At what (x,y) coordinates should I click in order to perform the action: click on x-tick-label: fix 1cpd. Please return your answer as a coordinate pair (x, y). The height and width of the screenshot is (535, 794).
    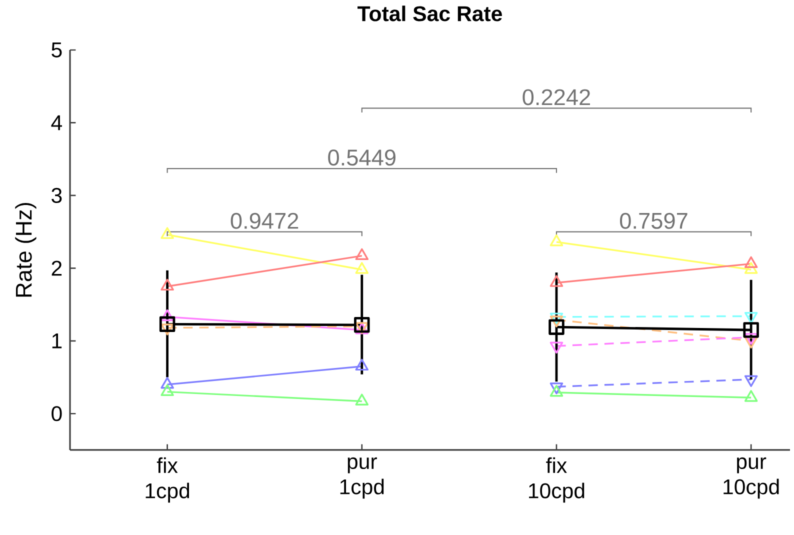
    Looking at the image, I should click on (168, 480).